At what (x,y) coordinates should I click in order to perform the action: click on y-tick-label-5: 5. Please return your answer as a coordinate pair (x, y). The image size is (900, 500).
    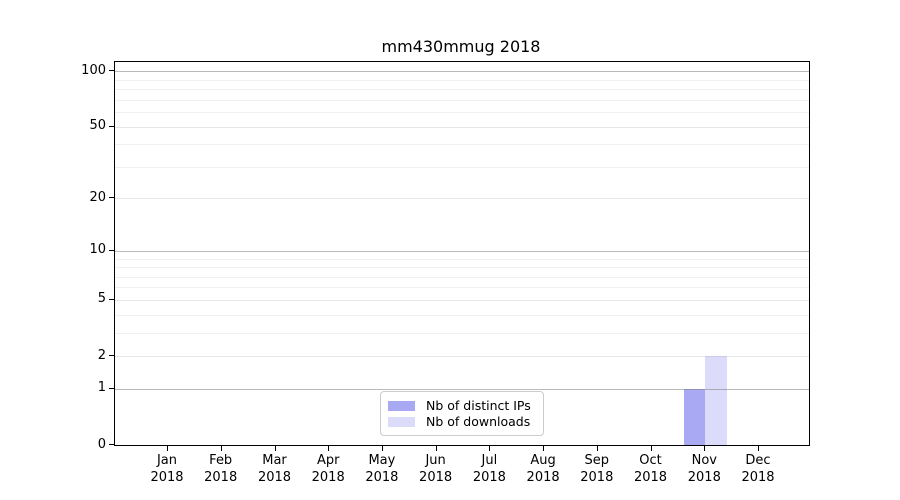
    Looking at the image, I should click on (101, 299).